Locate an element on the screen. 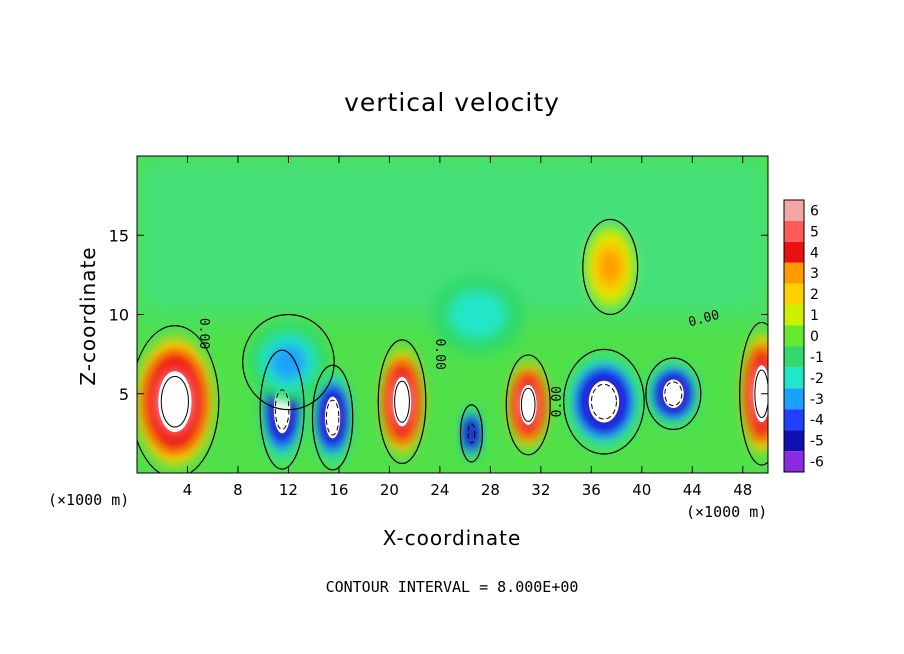 The height and width of the screenshot is (654, 904). x-tick-label-5: 24 is located at coordinates (439, 490).